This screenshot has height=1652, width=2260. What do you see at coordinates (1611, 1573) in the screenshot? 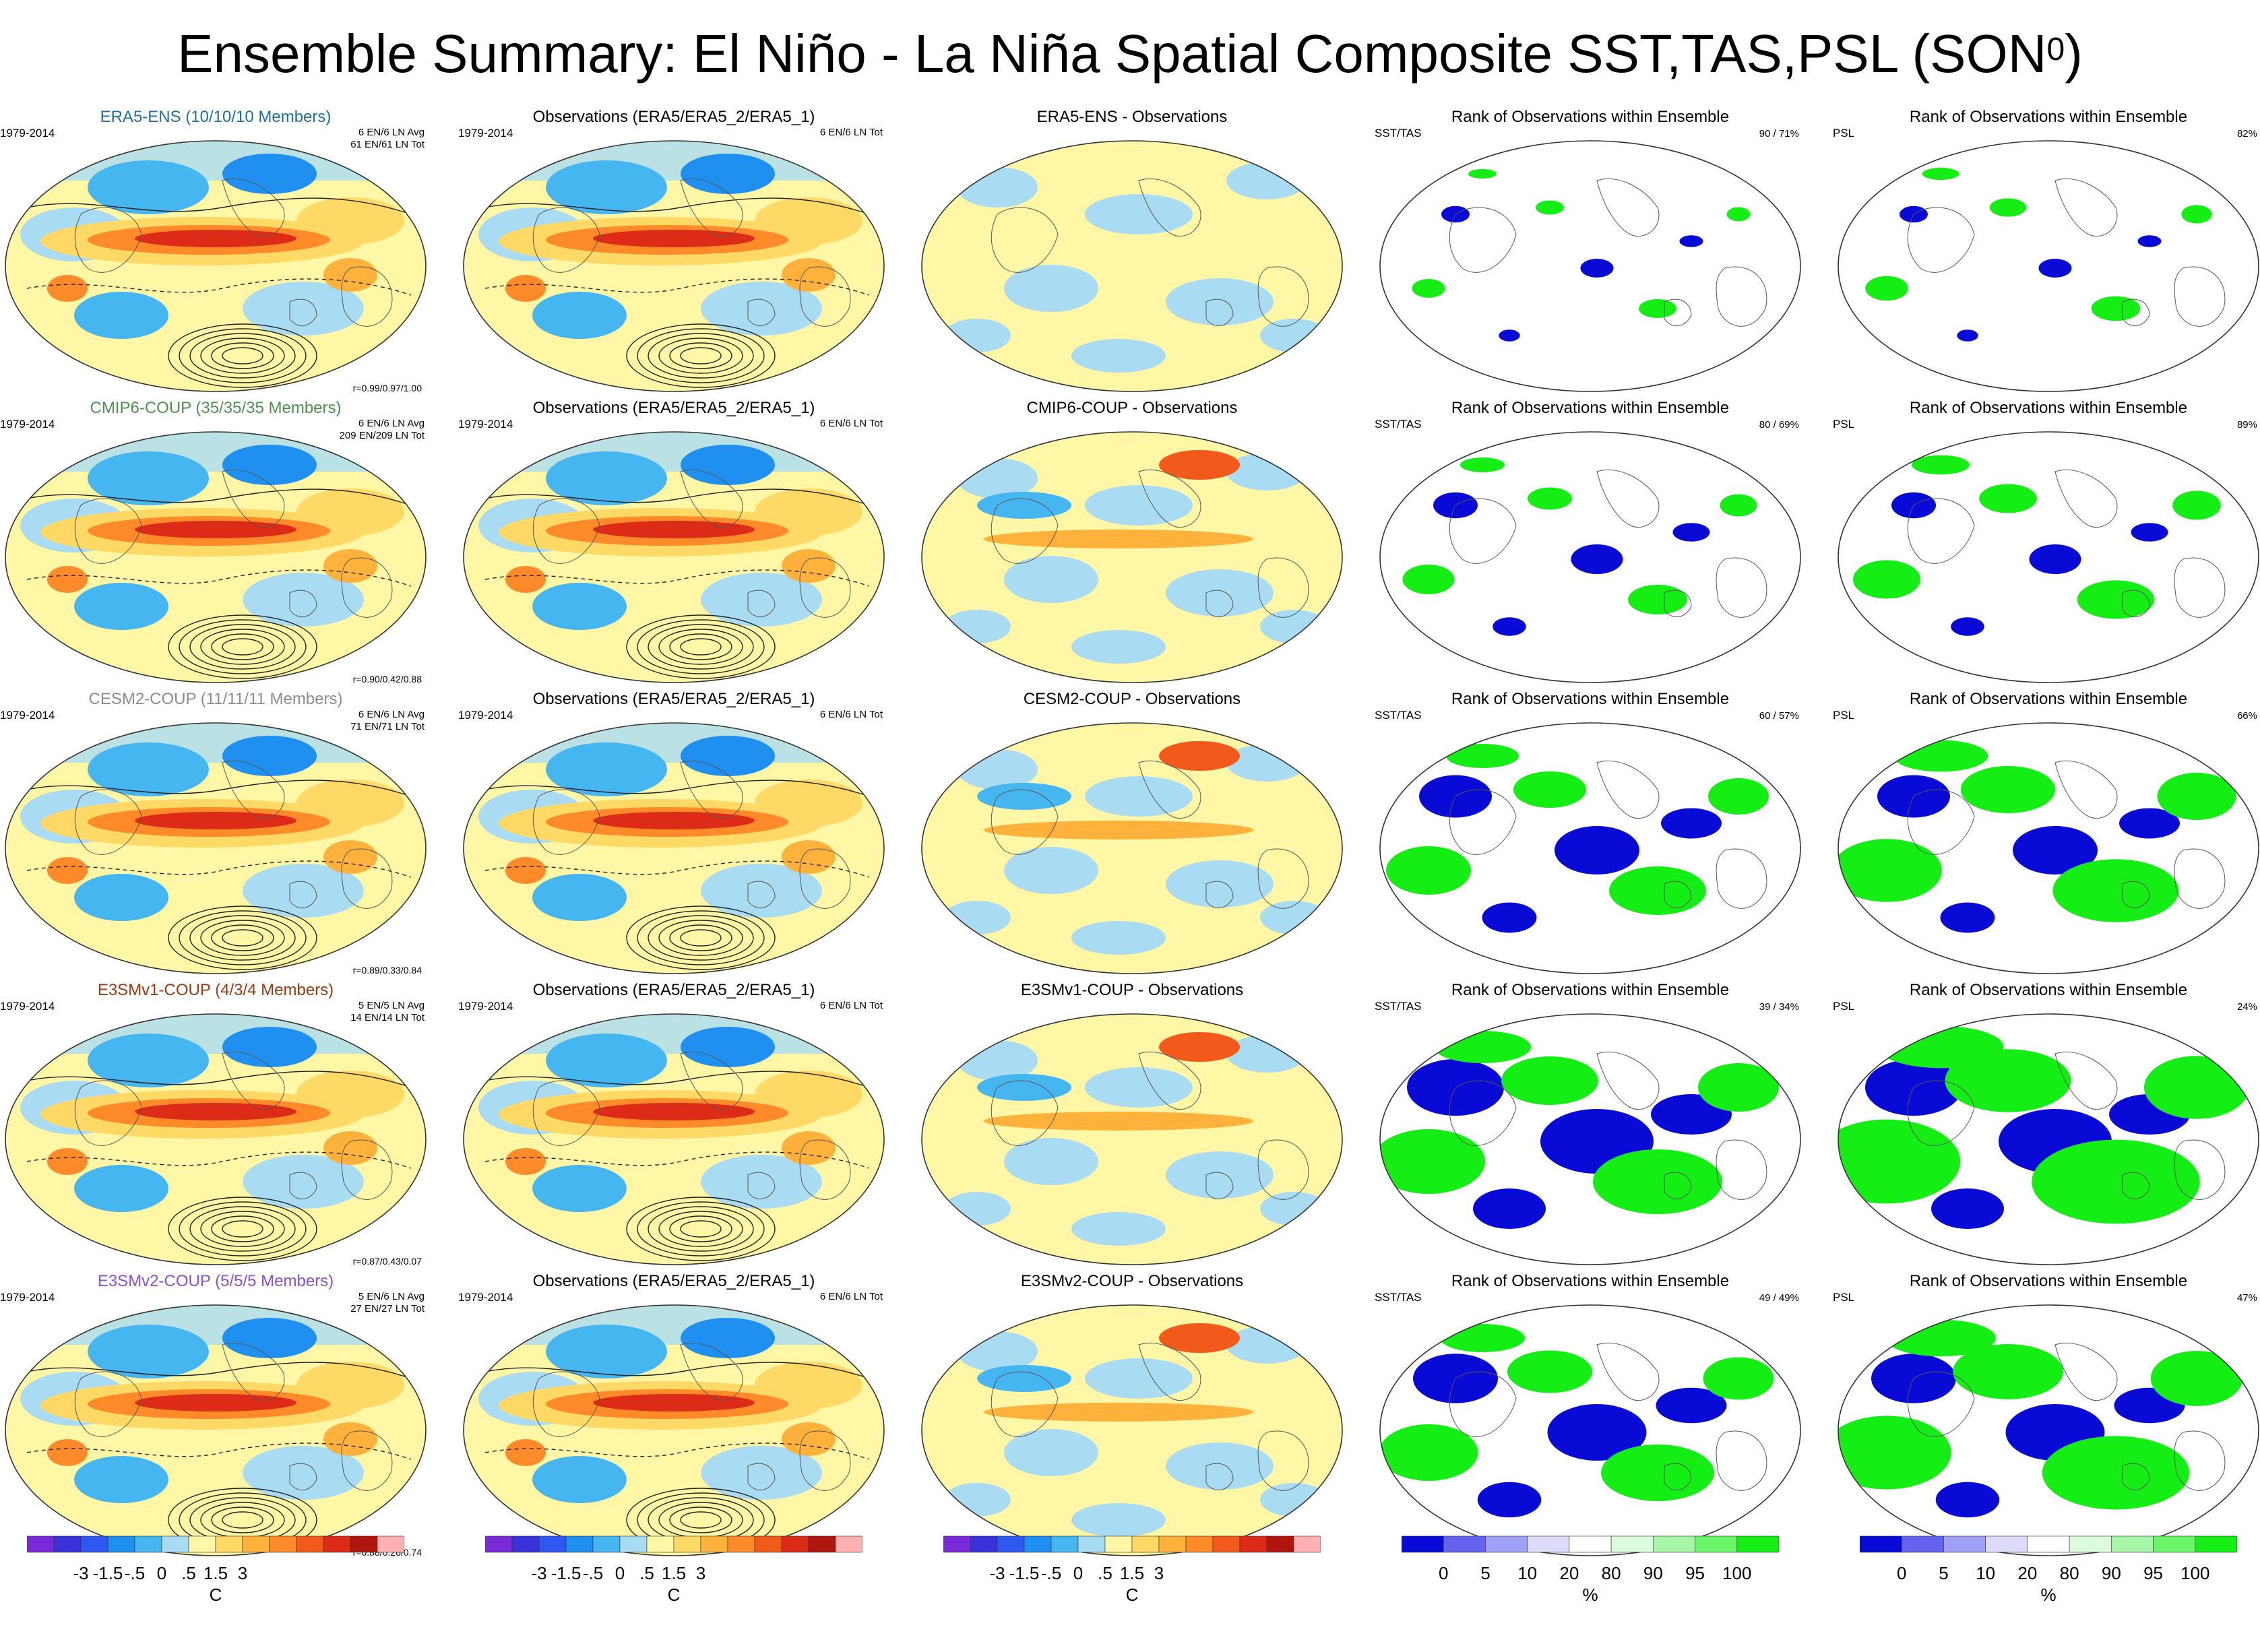
I see `colorbar-tick-label: 80` at bounding box center [1611, 1573].